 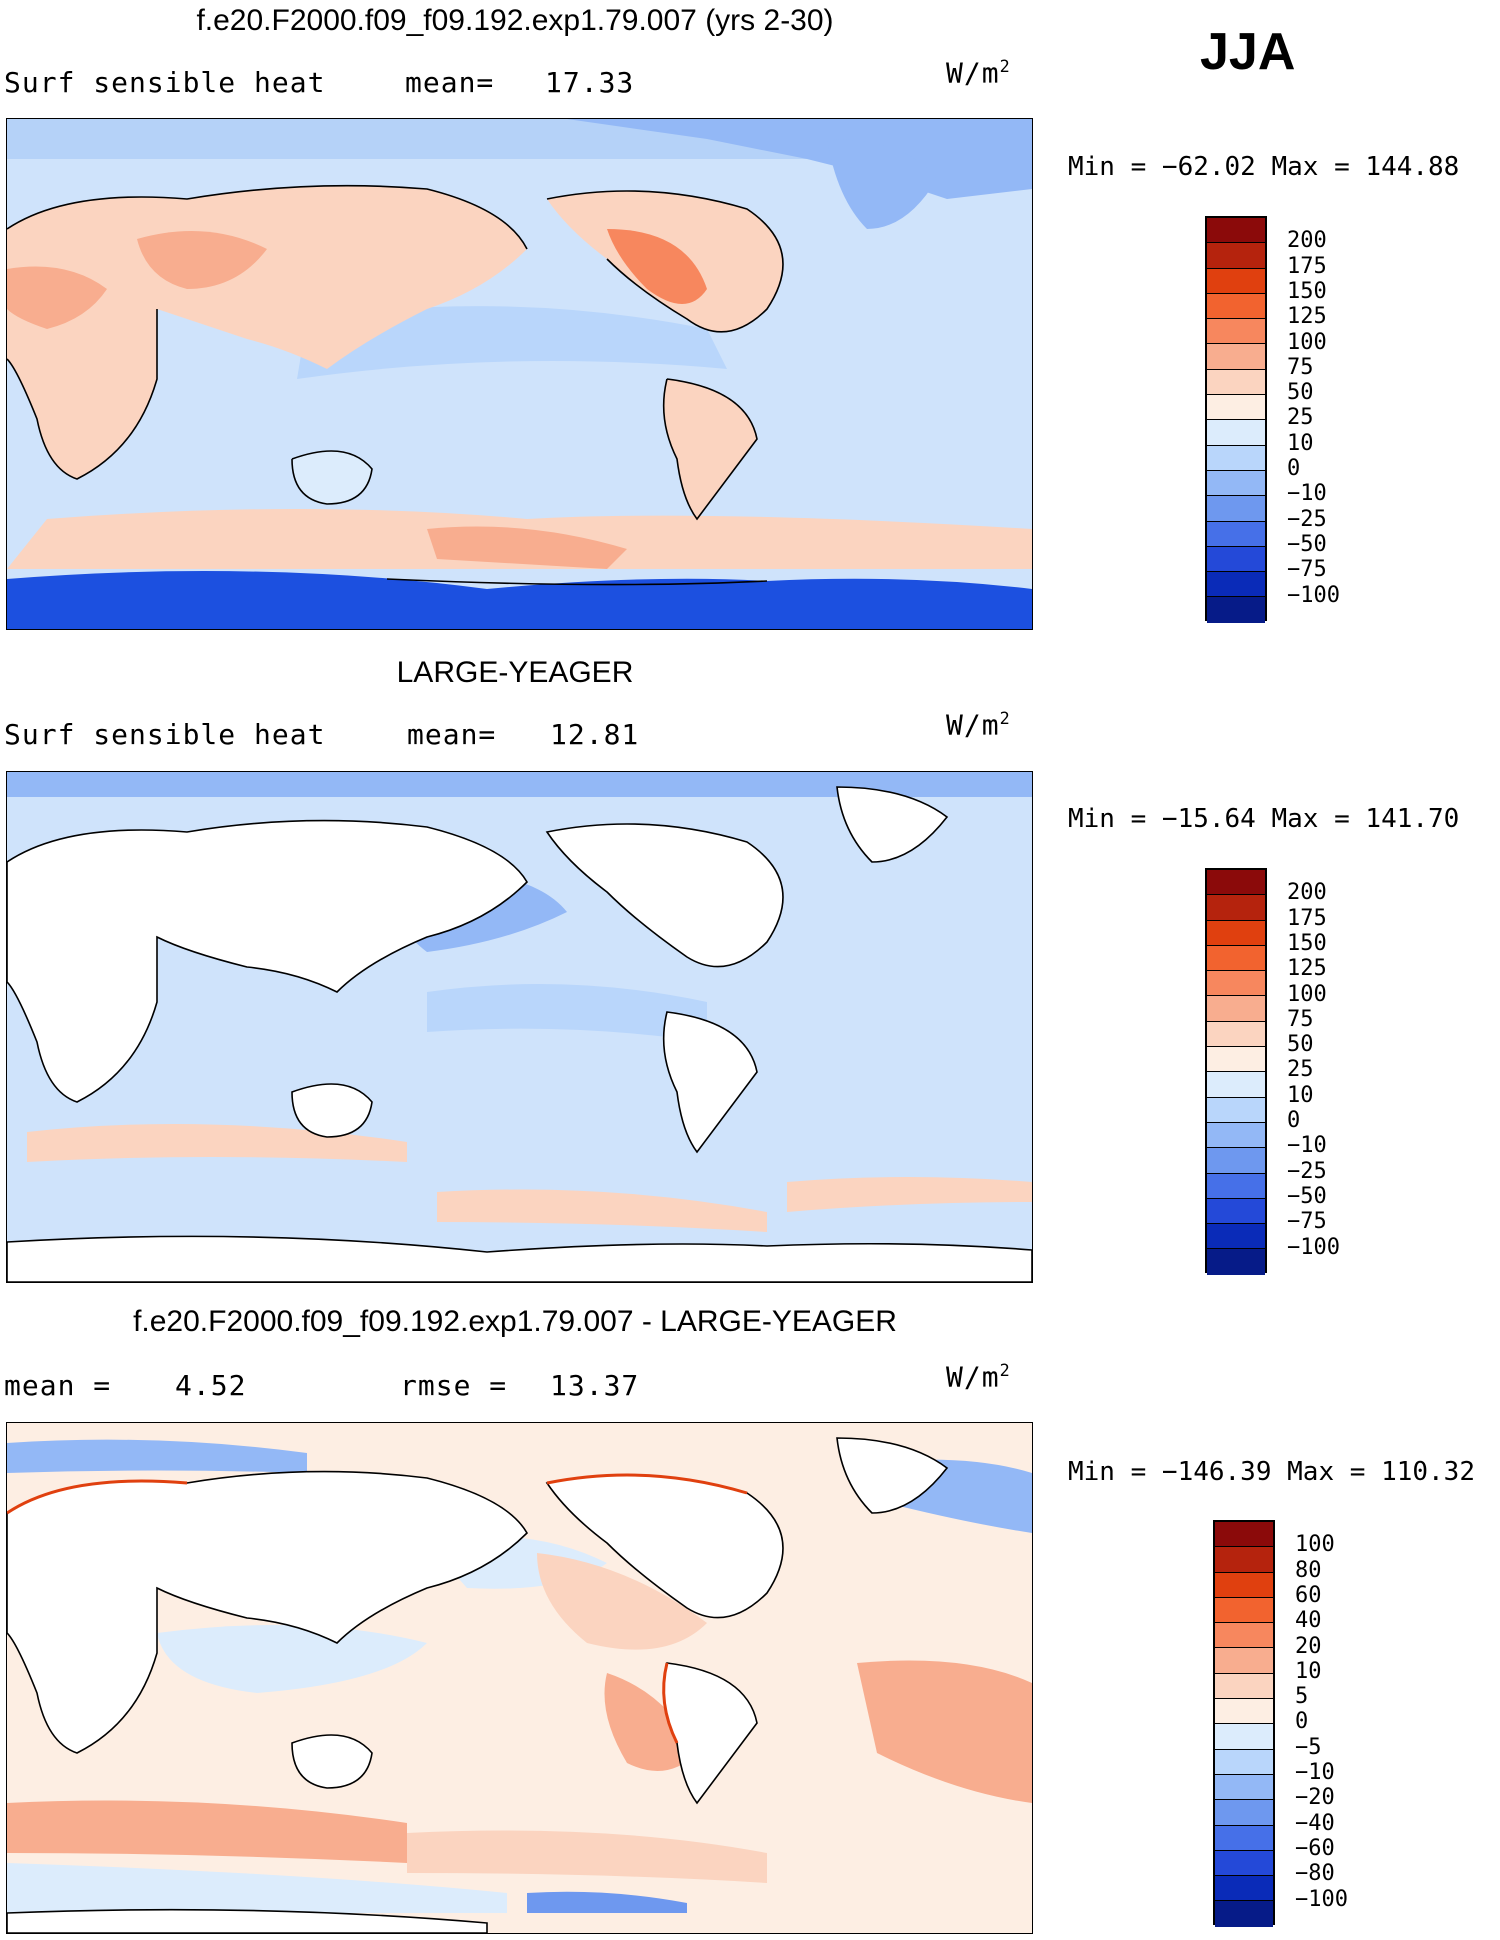 I want to click on panel3-rmse-label: rmse =, so click(x=454, y=1385).